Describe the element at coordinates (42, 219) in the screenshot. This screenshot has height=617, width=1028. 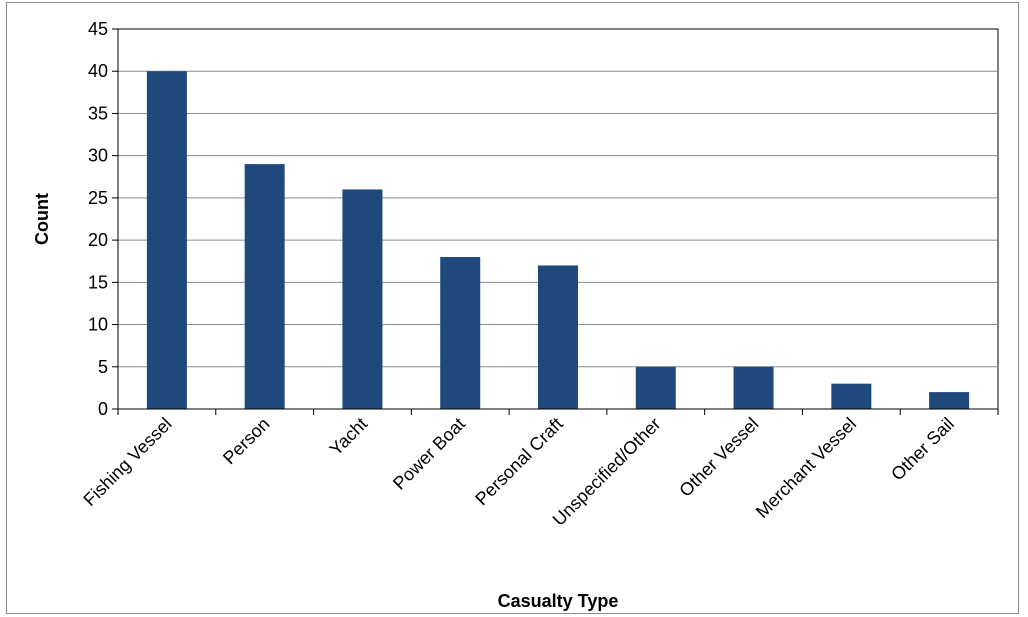
I see `y-axis-title: Count` at that location.